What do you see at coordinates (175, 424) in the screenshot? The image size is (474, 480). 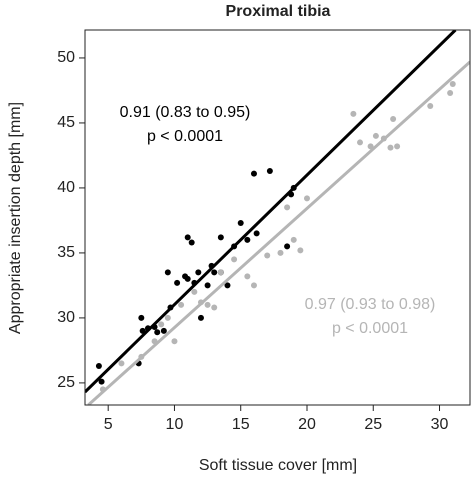 I see `x-tick-label: 10` at bounding box center [175, 424].